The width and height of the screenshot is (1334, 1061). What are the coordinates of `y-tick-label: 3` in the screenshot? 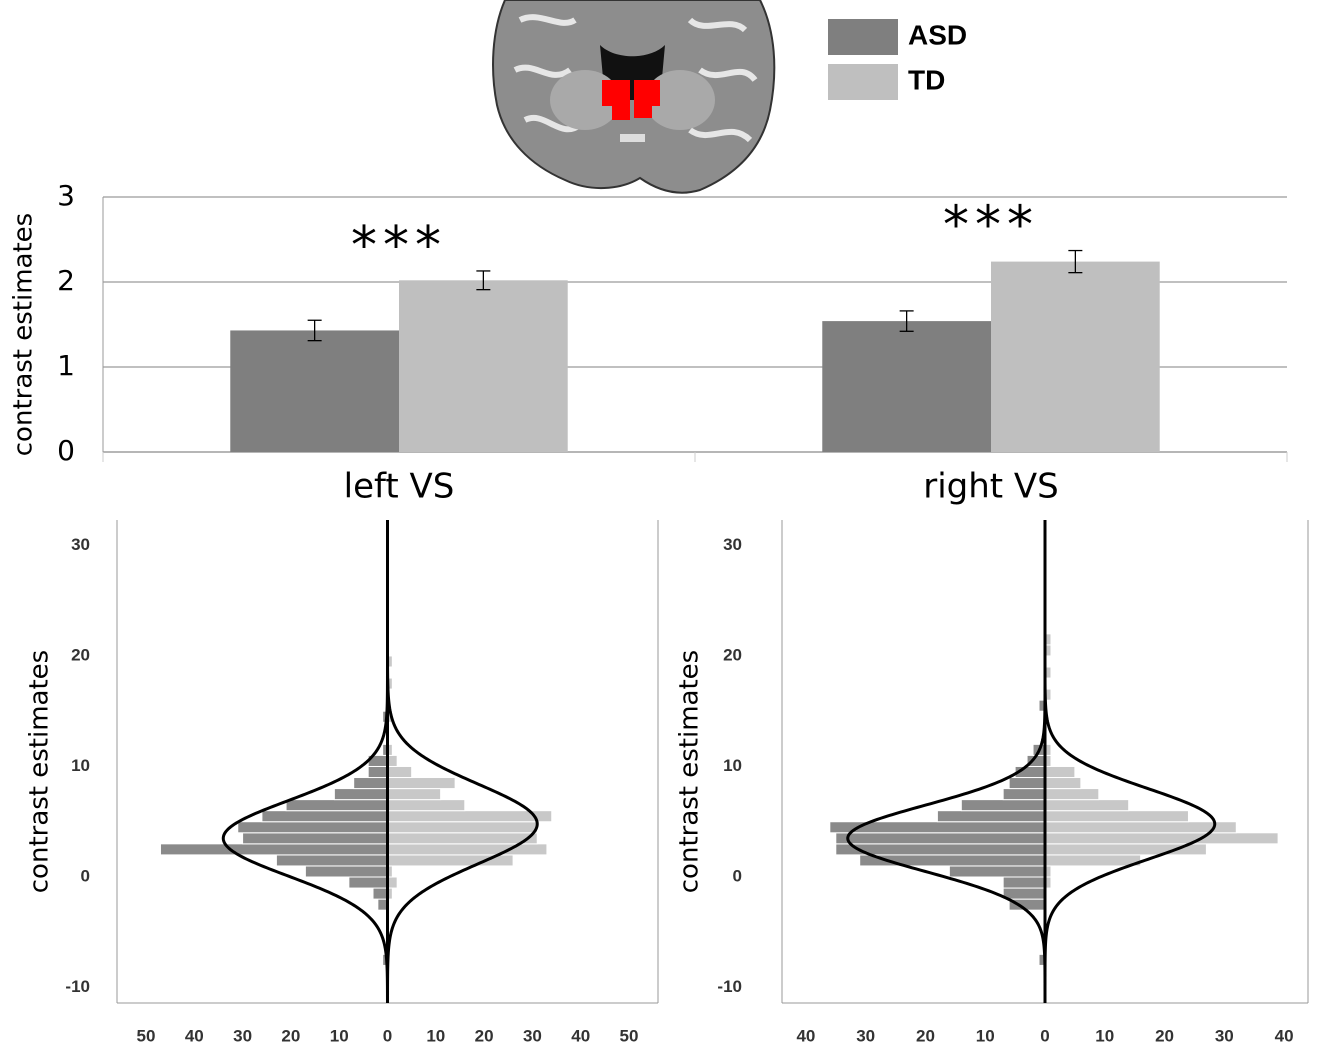 It's located at (66, 195).